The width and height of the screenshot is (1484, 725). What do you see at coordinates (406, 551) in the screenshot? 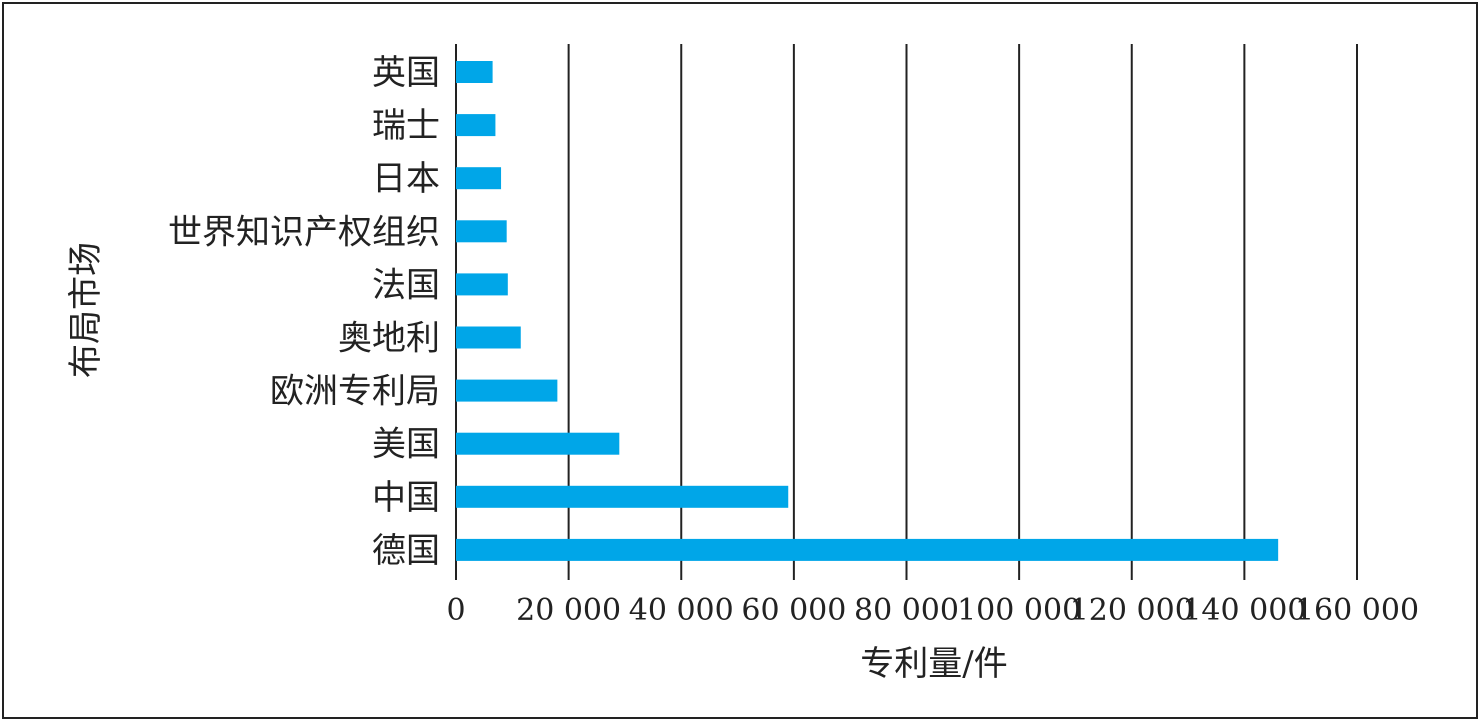
I see `category-label: 德国` at bounding box center [406, 551].